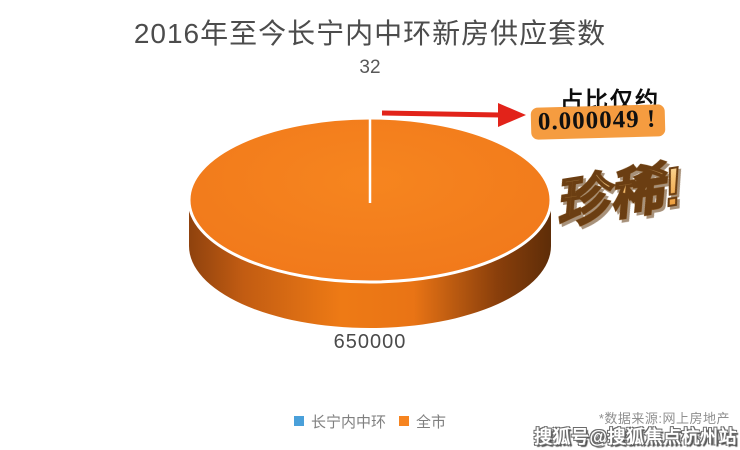  I want to click on big-slice-value-label: 650000, so click(370, 342).